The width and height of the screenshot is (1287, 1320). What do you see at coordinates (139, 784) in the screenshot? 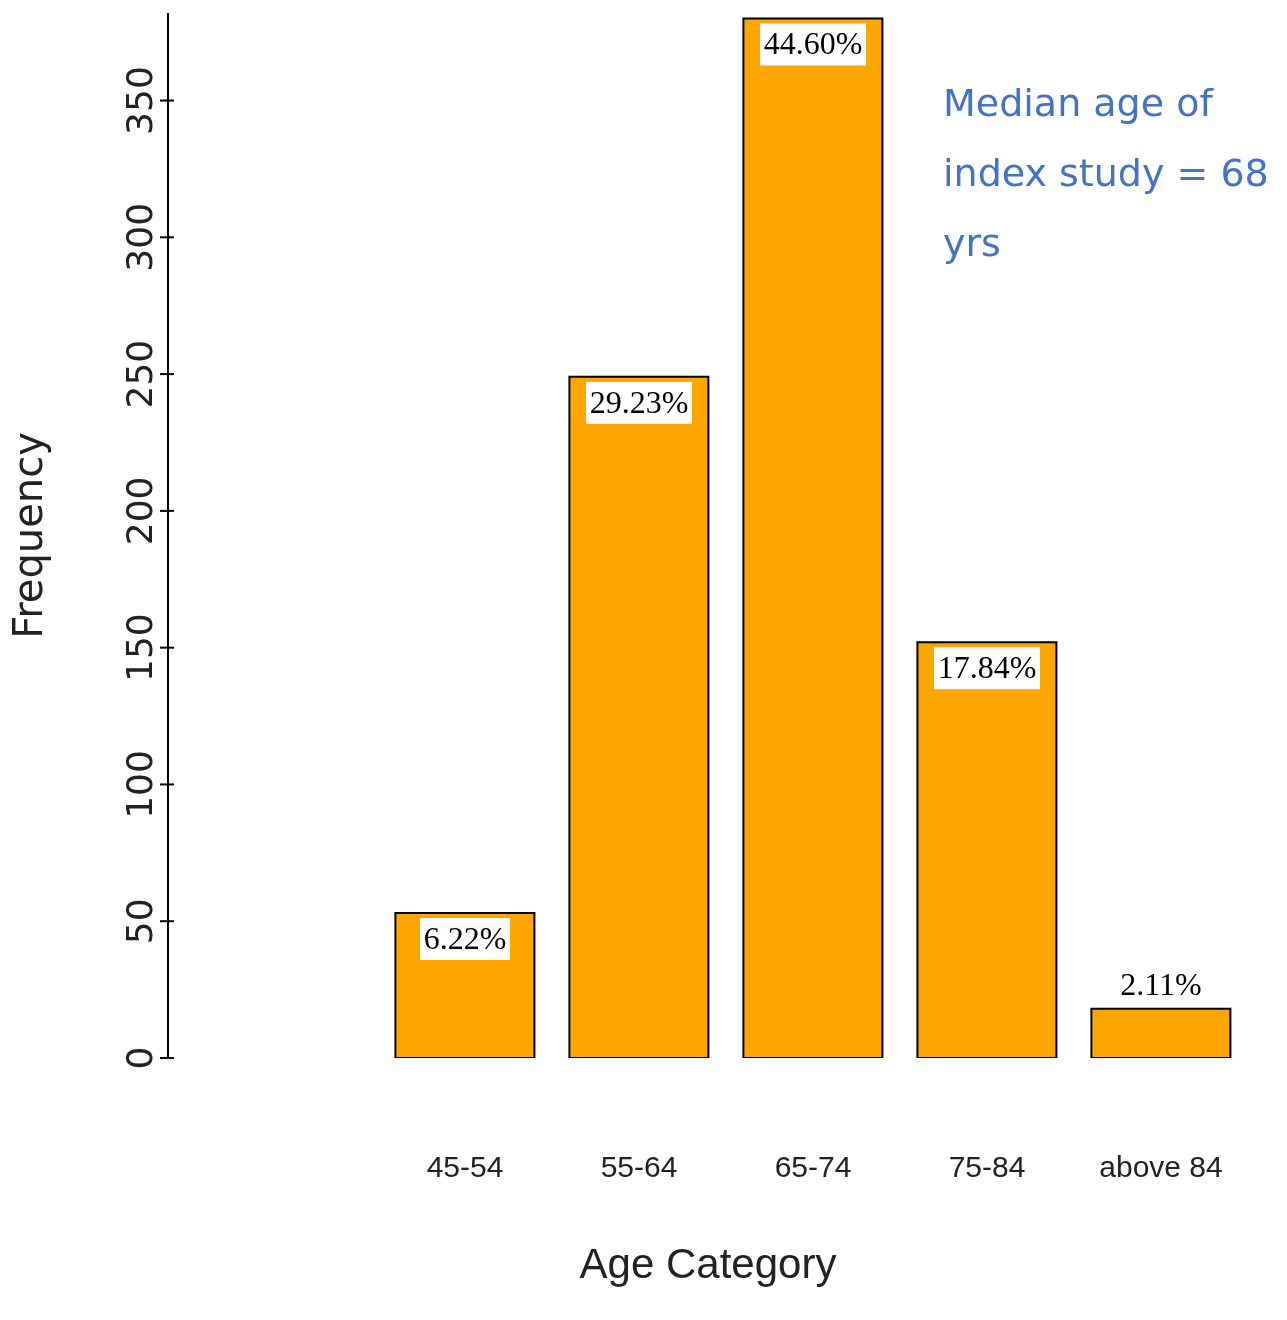
I see `y-tick-label: 100` at bounding box center [139, 784].